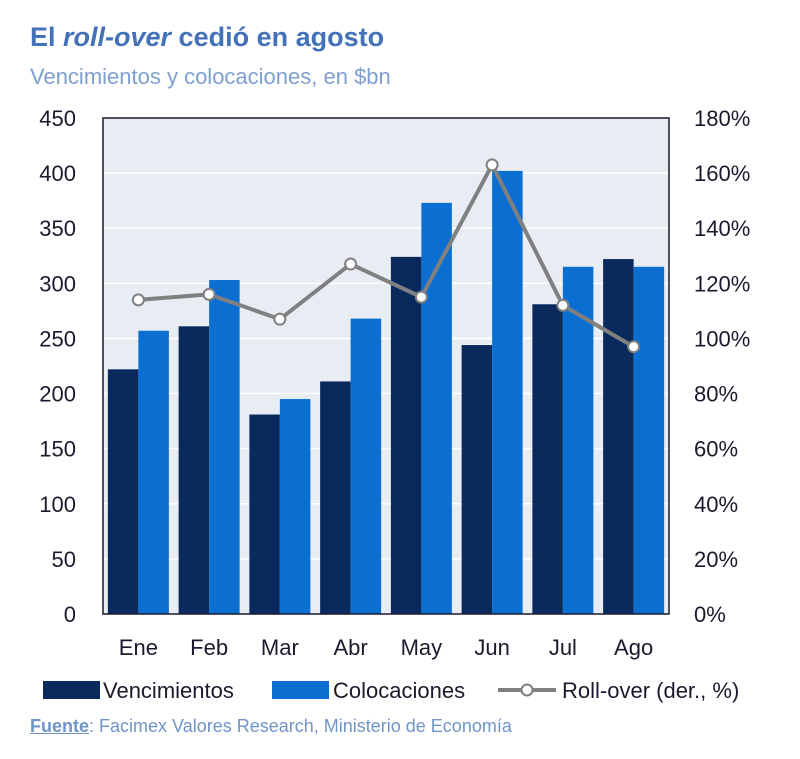 Image resolution: width=800 pixels, height=759 pixels. What do you see at coordinates (722, 283) in the screenshot?
I see `y2-tick-label: 120%` at bounding box center [722, 283].